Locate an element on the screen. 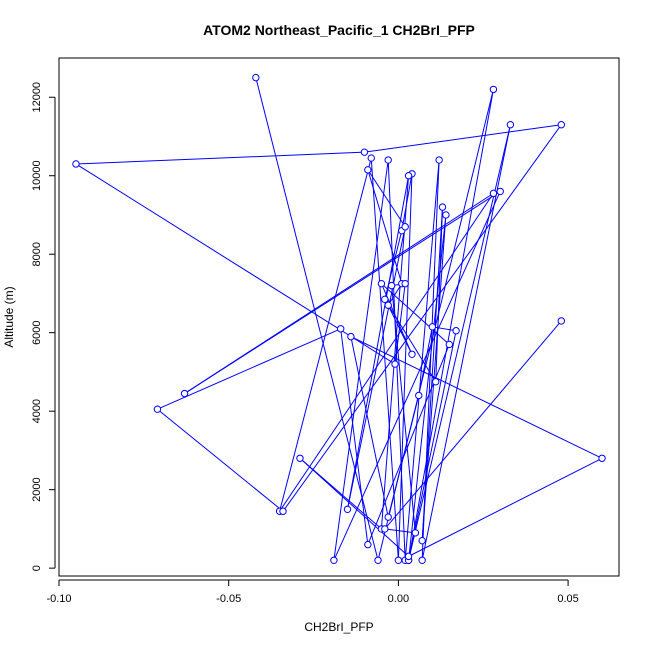 The width and height of the screenshot is (650, 650). y-tick-label: 4000 is located at coordinates (37, 411).